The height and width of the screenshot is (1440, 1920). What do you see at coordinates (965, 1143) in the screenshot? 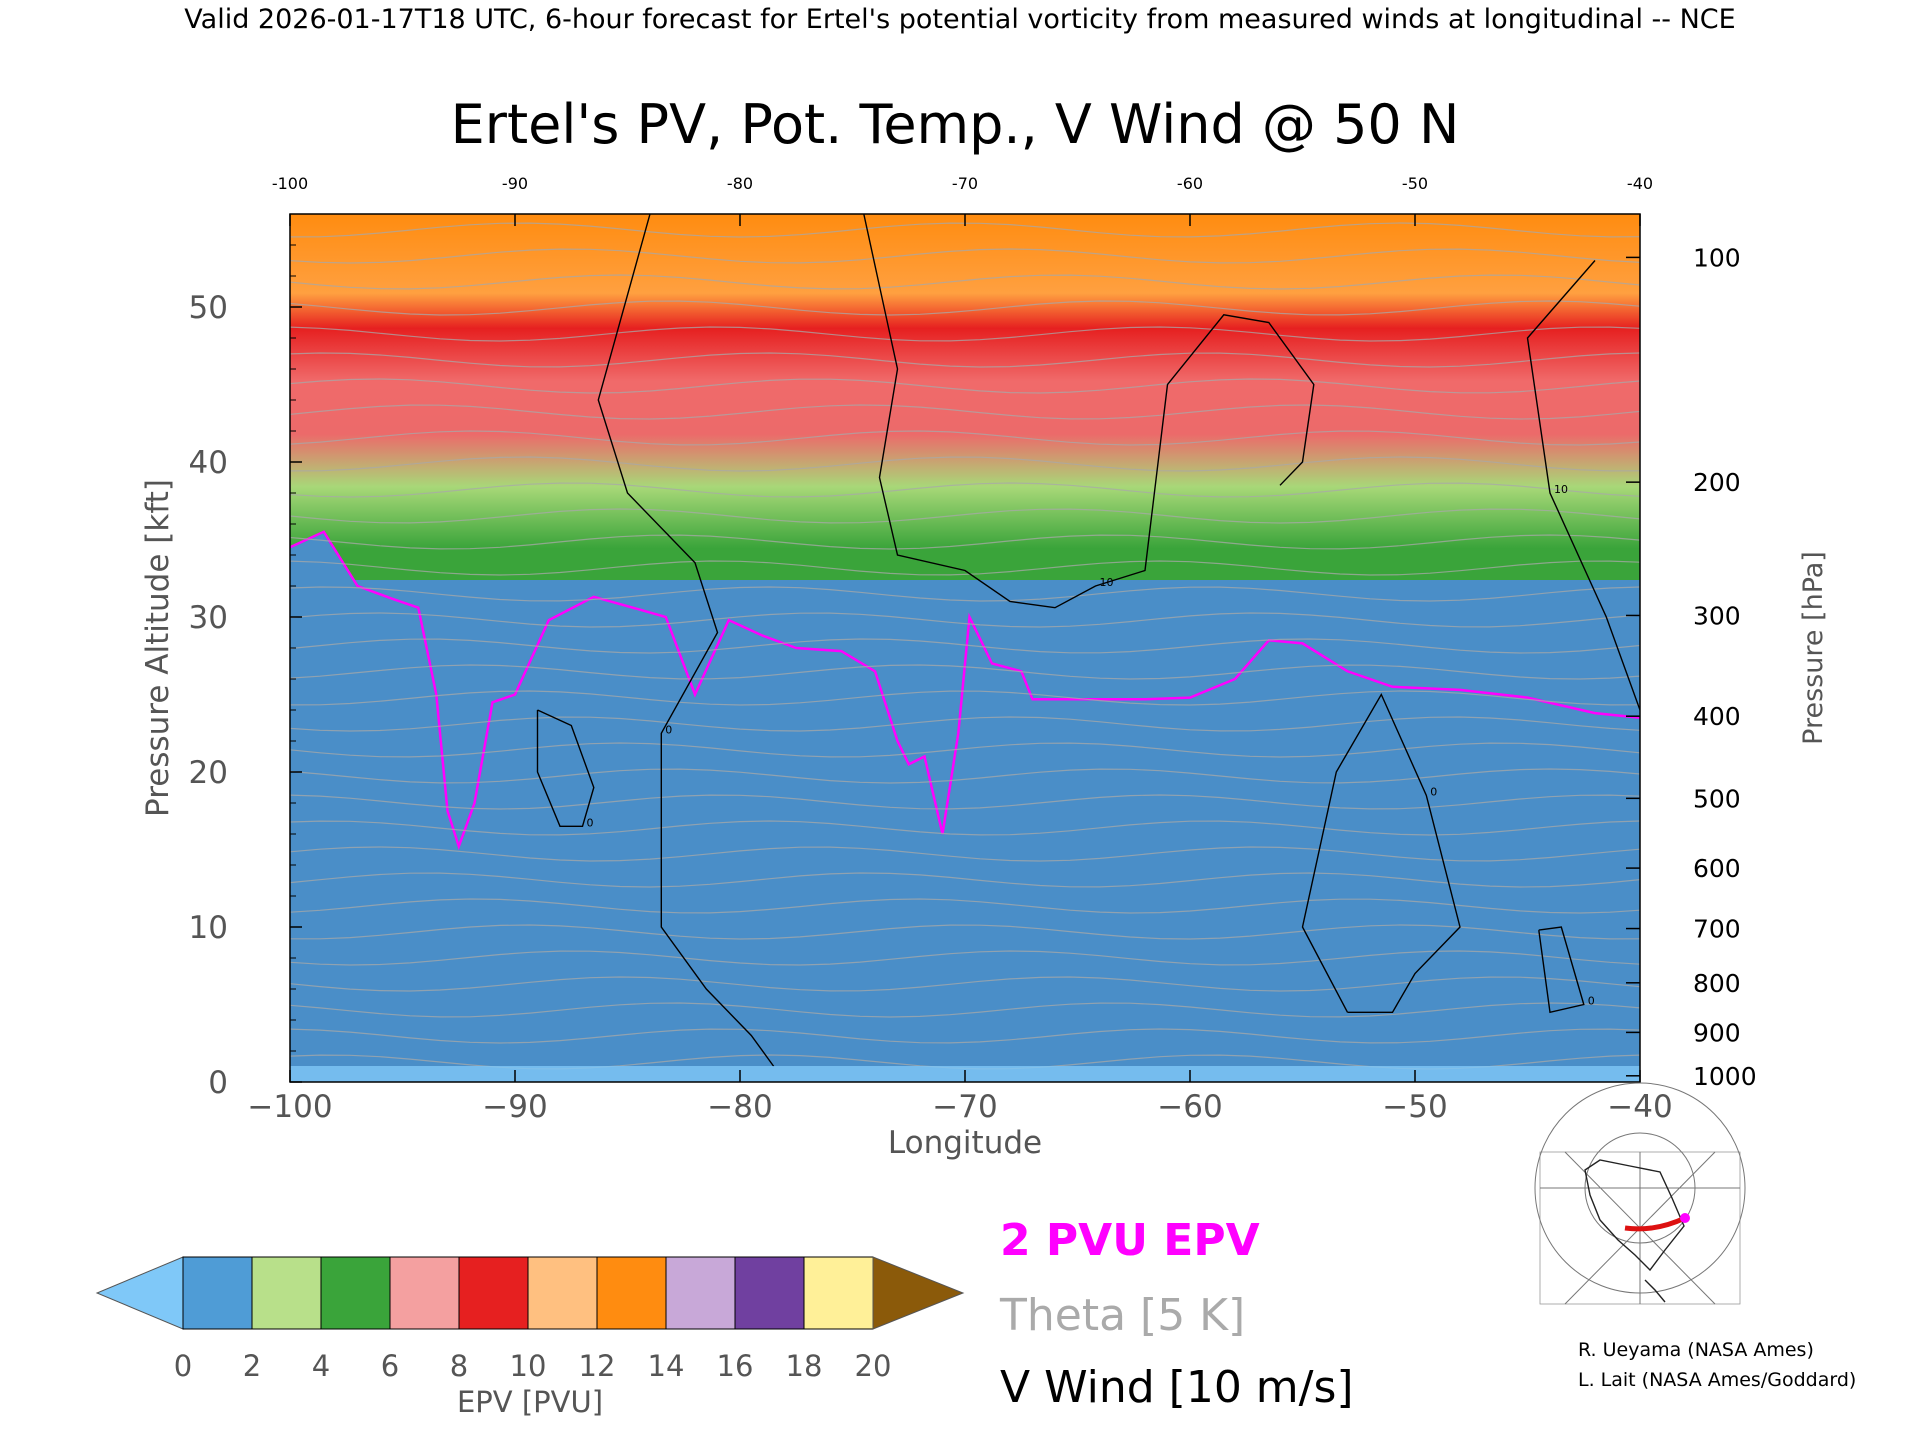
I see `x-axis-label: Longitude` at bounding box center [965, 1143].